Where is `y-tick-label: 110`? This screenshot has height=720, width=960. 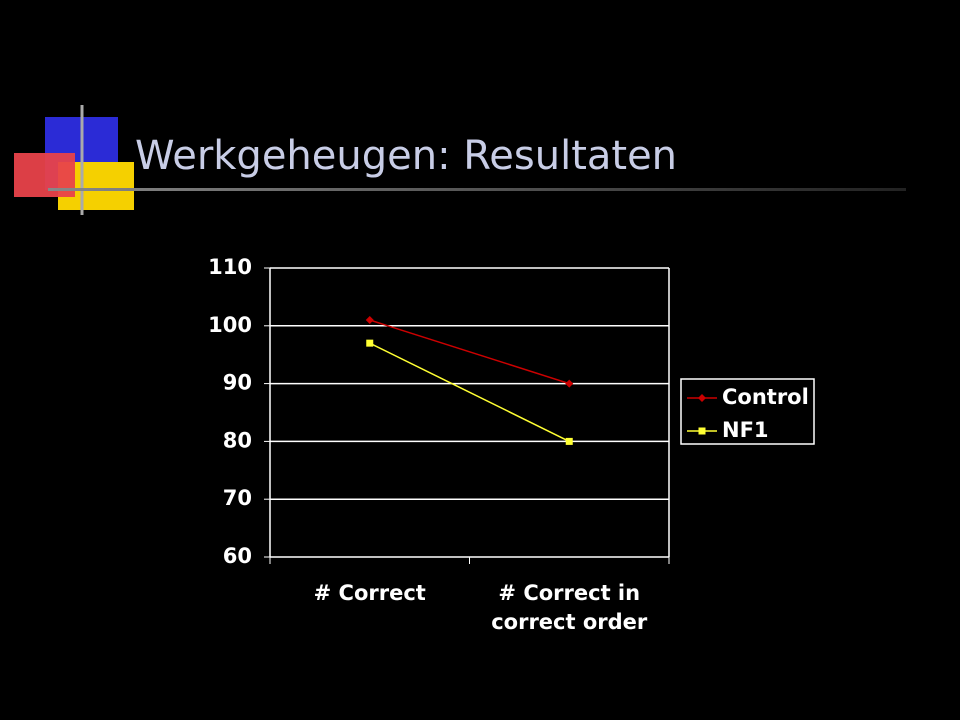
y-tick-label: 110 is located at coordinates (230, 267).